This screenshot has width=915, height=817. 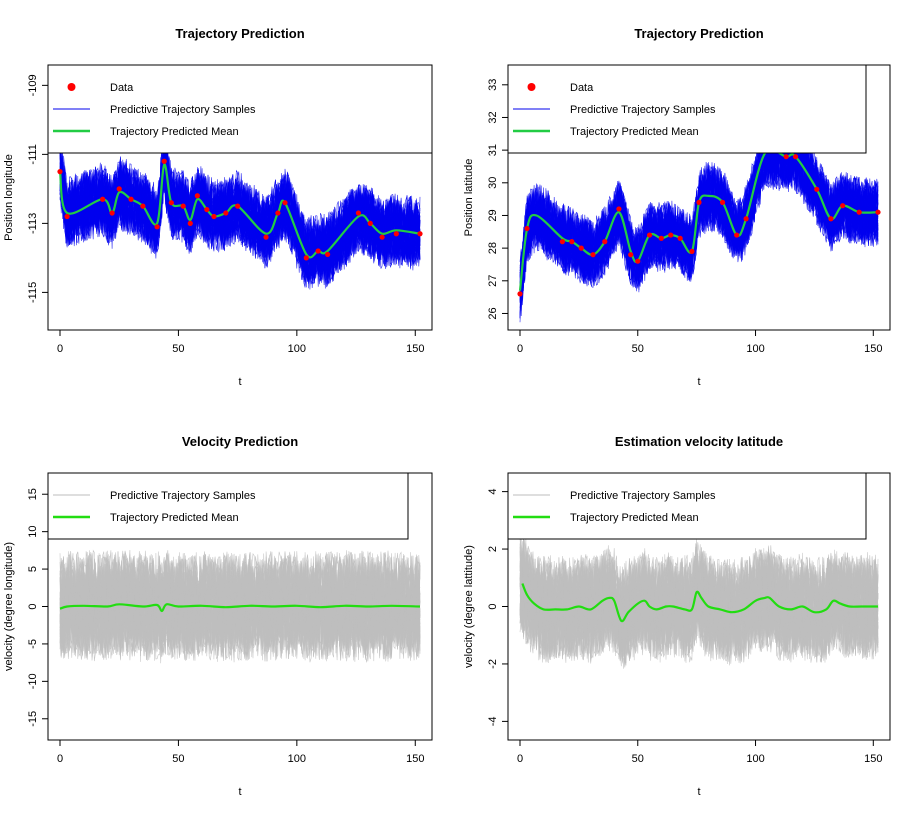 What do you see at coordinates (493, 183) in the screenshot?
I see `y-tick-label: 30` at bounding box center [493, 183].